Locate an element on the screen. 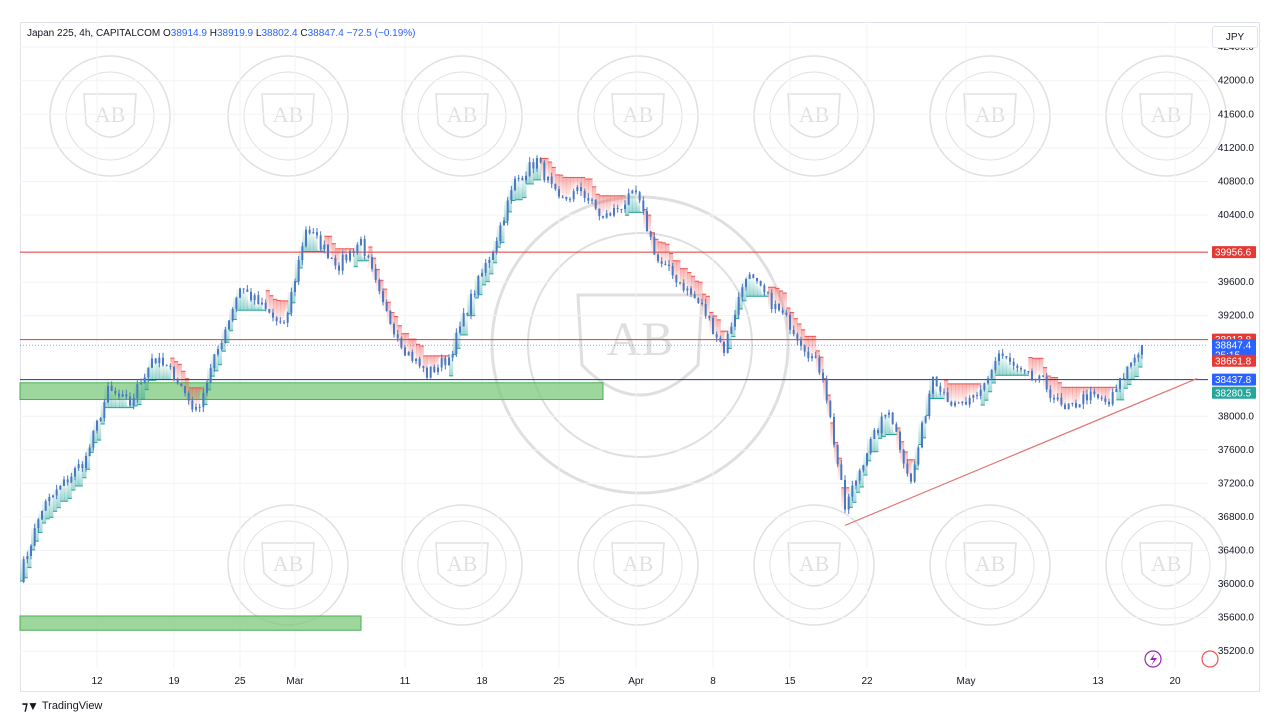 The height and width of the screenshot is (720, 1280). time-axis: 12 19 25 Mar 11 18 25 Apr 8 15 22 May 13 20 is located at coordinates (636, 681).